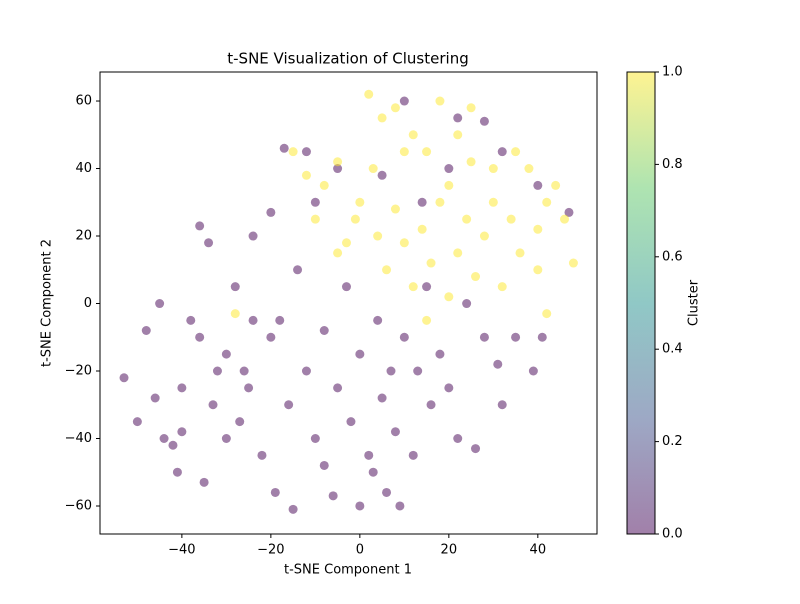  What do you see at coordinates (181, 550) in the screenshot?
I see `x-tick-label: −40` at bounding box center [181, 550].